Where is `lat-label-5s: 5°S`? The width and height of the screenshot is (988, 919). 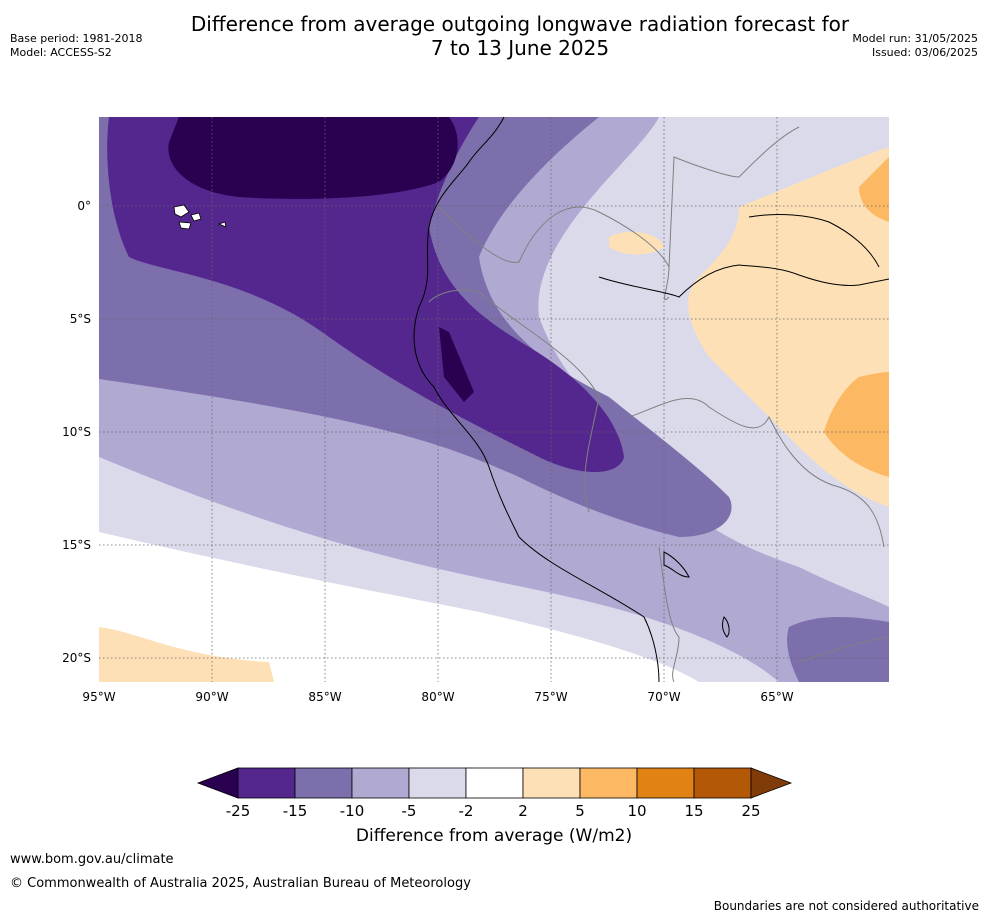 lat-label-5s: 5°S is located at coordinates (80, 319).